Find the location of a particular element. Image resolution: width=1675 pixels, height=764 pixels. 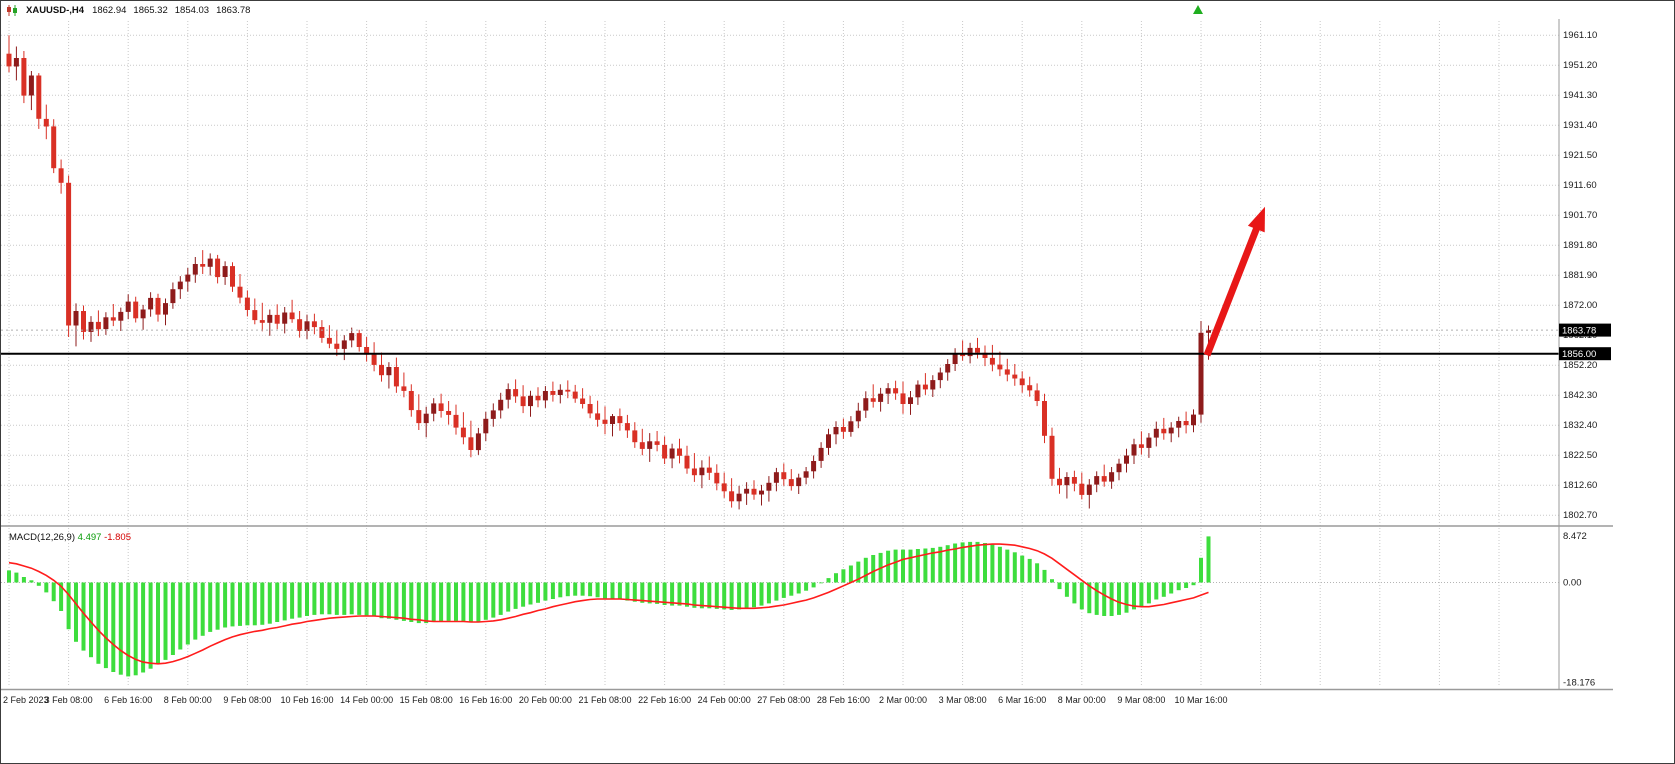

candlestick-icon is located at coordinates (12, 10).